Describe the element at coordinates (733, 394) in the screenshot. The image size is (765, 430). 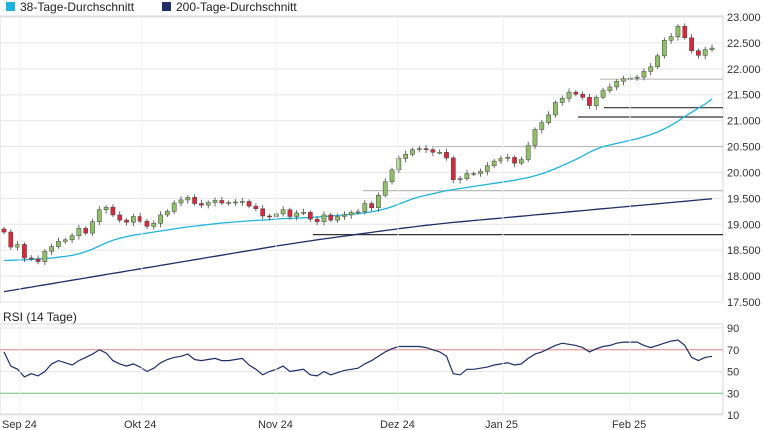
I see `rsi-y-tick-label: 30` at that location.